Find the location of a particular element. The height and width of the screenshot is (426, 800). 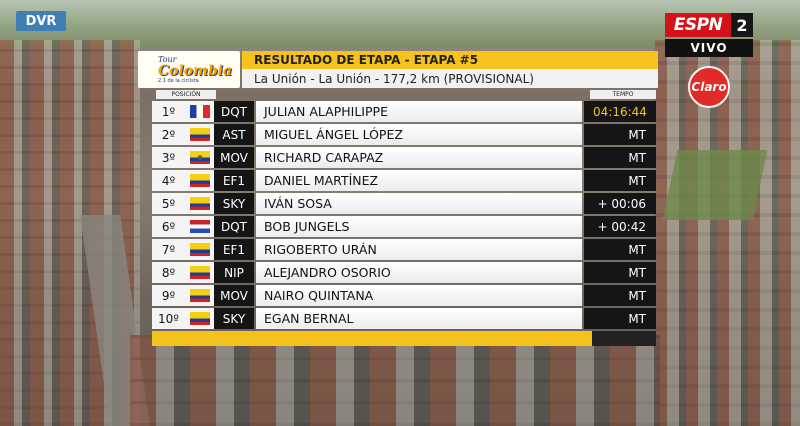

rider-name: NAIRO QUINTANA is located at coordinates (419, 295).